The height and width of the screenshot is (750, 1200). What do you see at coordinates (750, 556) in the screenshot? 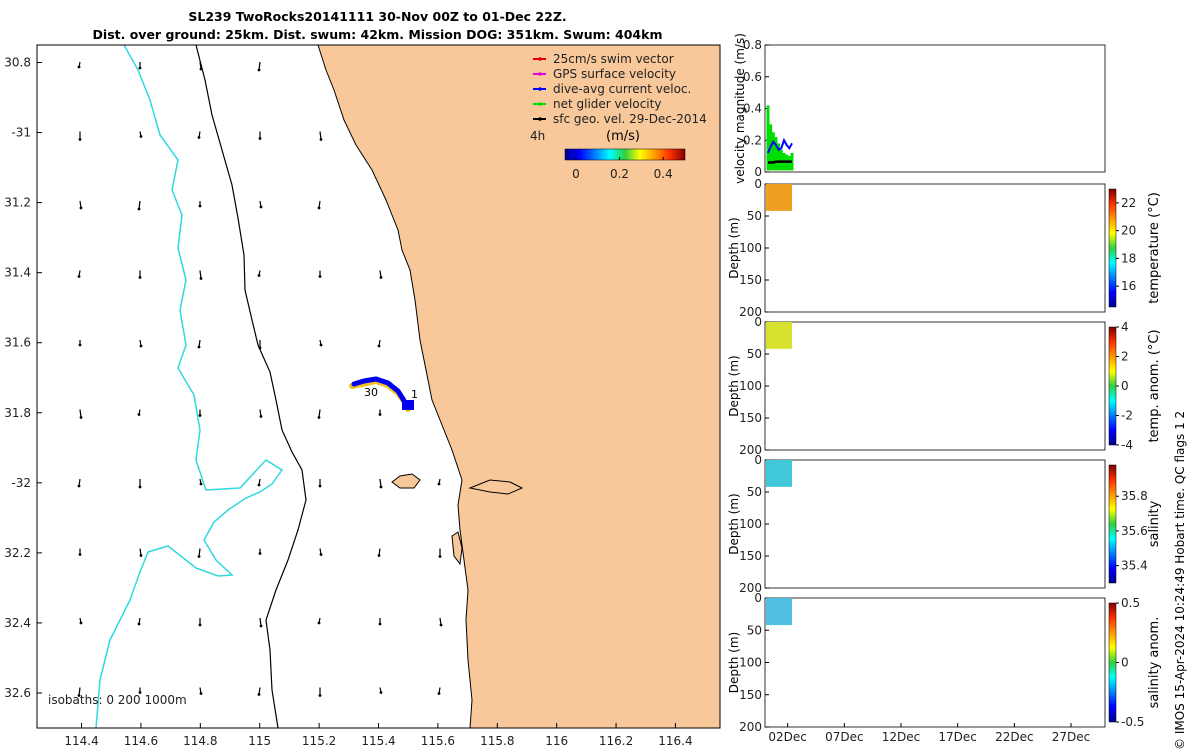
I see `profile-panel-3-ytick-label: 150` at bounding box center [750, 556].